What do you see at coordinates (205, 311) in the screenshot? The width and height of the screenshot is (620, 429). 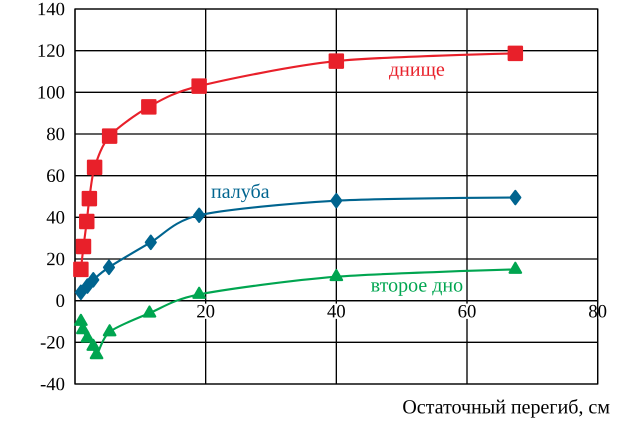 I see `x-tick-label: 20` at bounding box center [205, 311].